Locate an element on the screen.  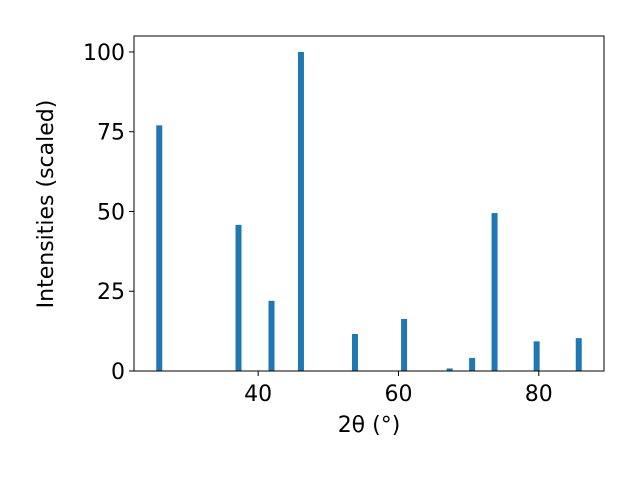
x-tick-label: 80 is located at coordinates (539, 394).